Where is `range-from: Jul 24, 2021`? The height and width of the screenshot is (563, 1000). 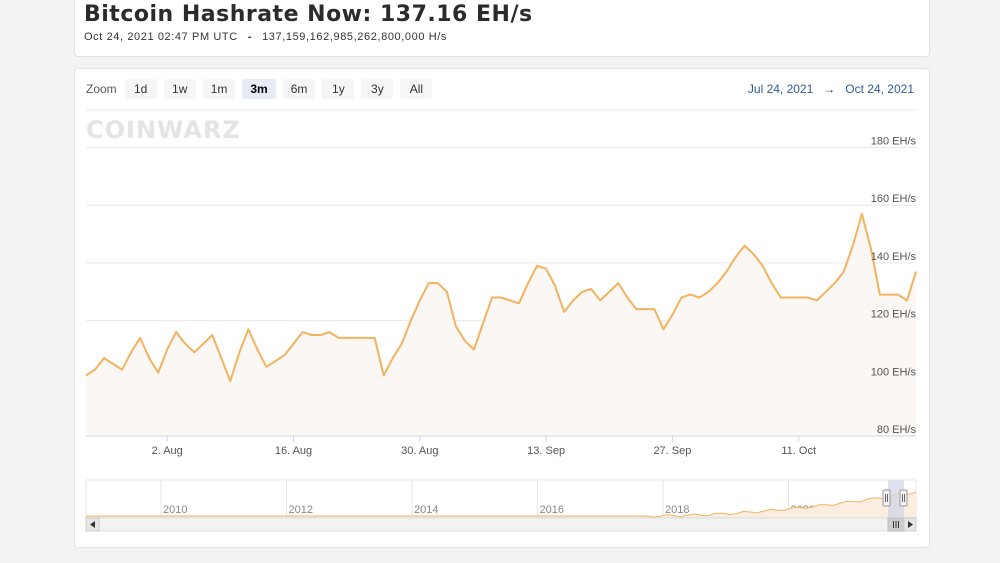
range-from: Jul 24, 2021 is located at coordinates (780, 89).